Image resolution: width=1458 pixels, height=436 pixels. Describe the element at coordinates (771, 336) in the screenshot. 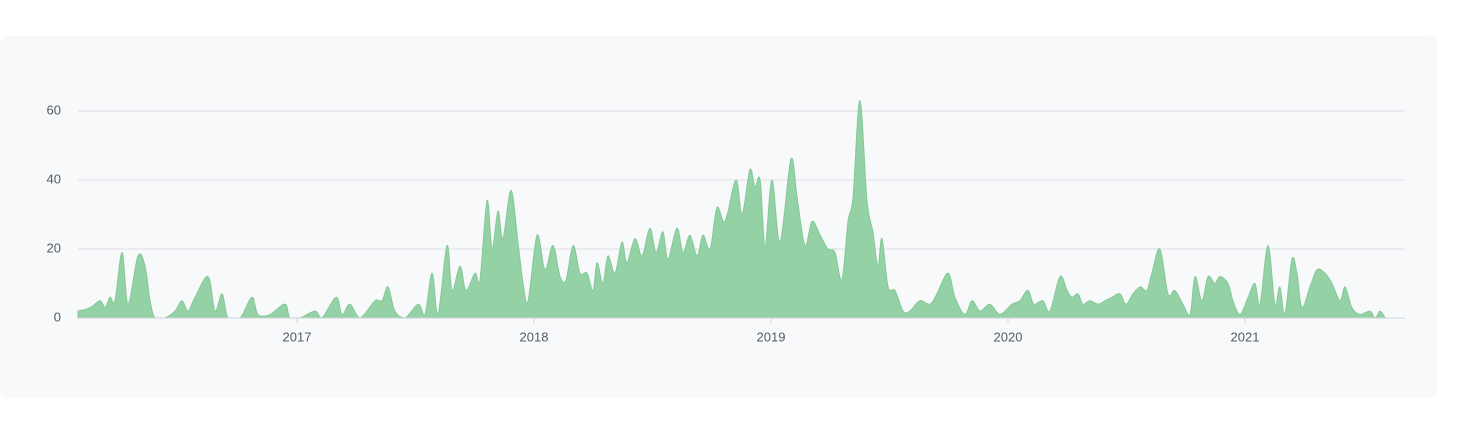

I see `x-tick-label: 2019` at that location.